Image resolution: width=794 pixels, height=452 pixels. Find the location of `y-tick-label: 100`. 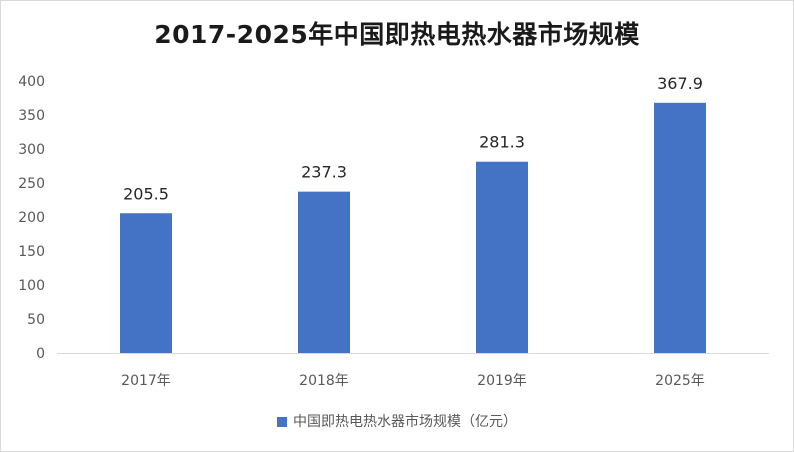

y-tick-label: 100 is located at coordinates (31, 286).